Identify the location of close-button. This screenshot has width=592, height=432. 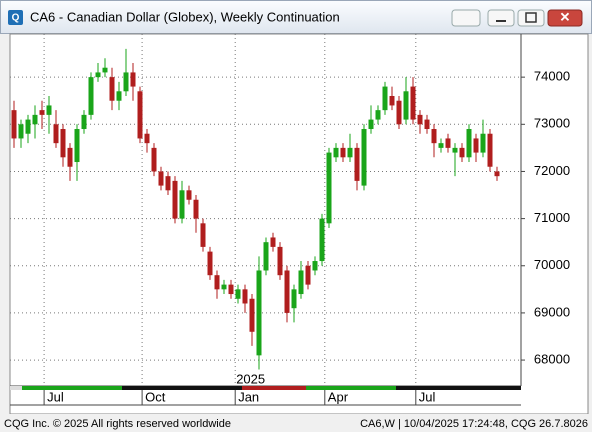
(565, 18).